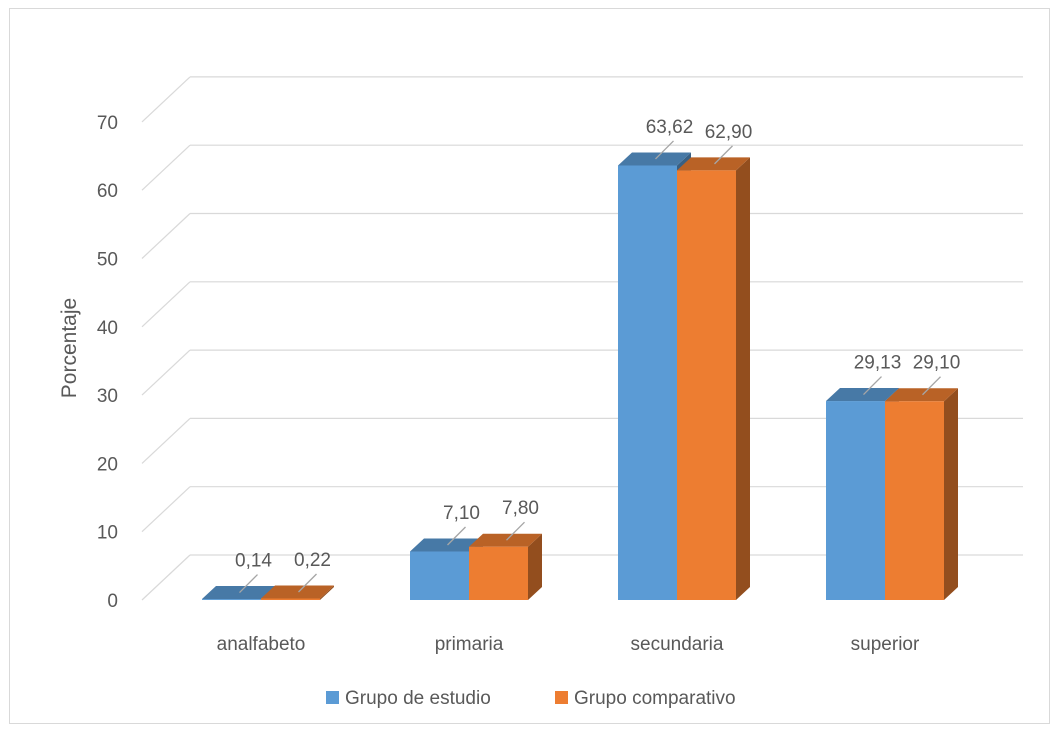 Image resolution: width=1059 pixels, height=733 pixels. Describe the element at coordinates (107, 328) in the screenshot. I see `y-tick-label: 40` at that location.